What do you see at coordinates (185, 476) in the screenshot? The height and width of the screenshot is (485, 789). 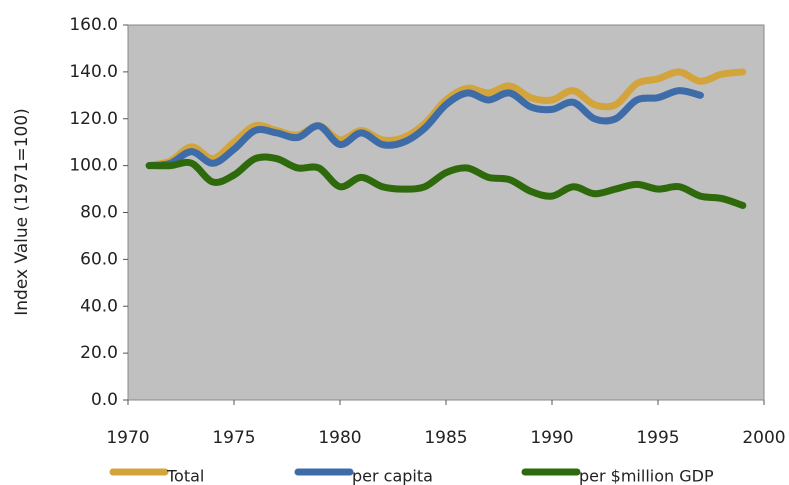 I see `legend-label: Total` at bounding box center [185, 476].